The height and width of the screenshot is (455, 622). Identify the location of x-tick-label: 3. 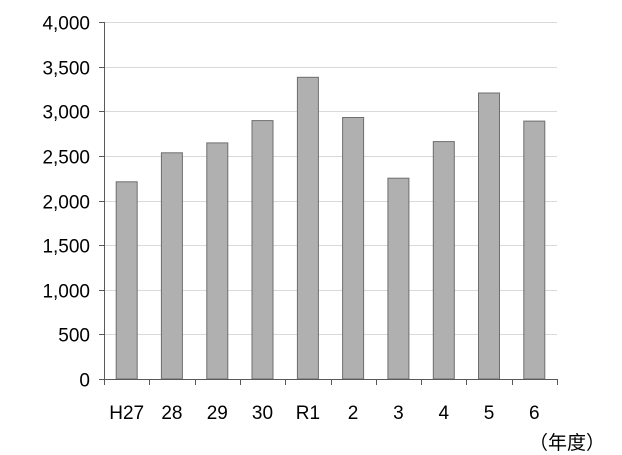
(398, 413).